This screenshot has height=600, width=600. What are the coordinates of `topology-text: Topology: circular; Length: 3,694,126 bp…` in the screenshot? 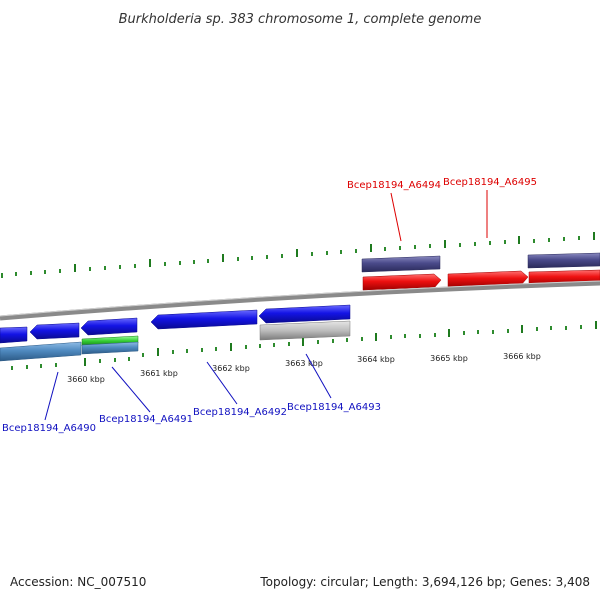 It's located at (424, 582).